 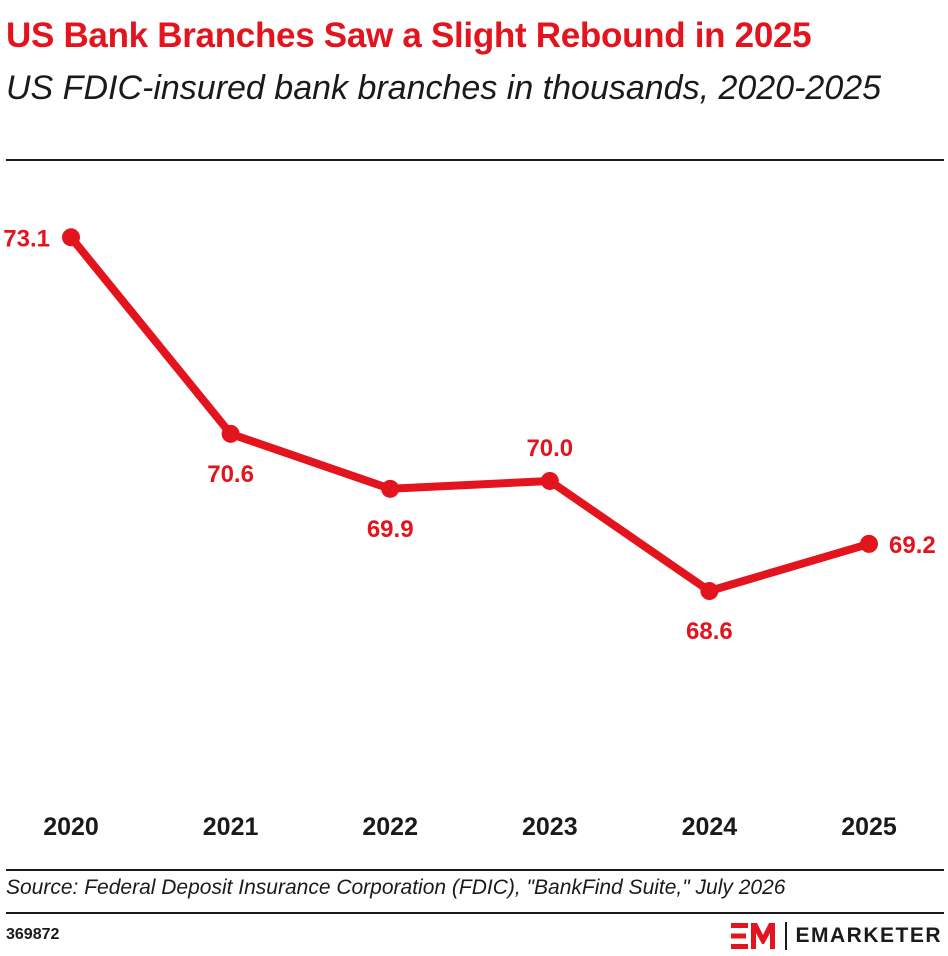 I want to click on brand-logo: EMARKETER, so click(x=836, y=936).